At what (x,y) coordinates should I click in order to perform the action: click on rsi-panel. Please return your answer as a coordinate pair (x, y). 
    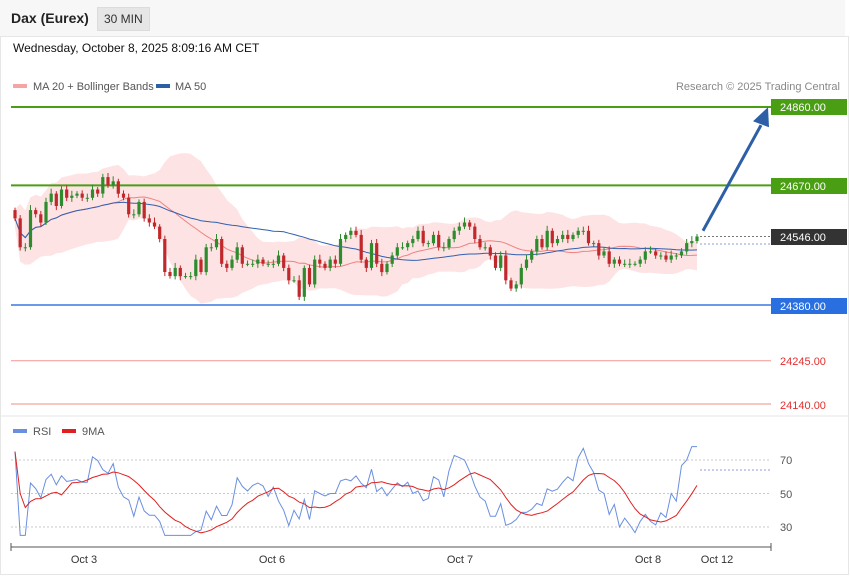
    Looking at the image, I should click on (391, 491).